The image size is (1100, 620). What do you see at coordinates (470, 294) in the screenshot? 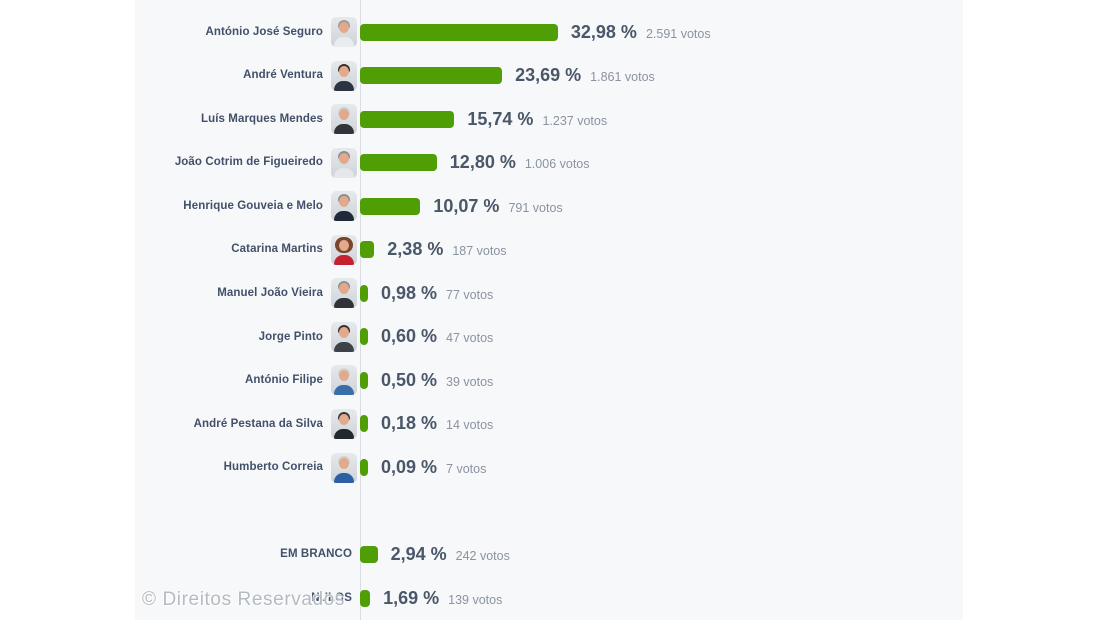
I see `votes-count: 77 votos` at bounding box center [470, 294].